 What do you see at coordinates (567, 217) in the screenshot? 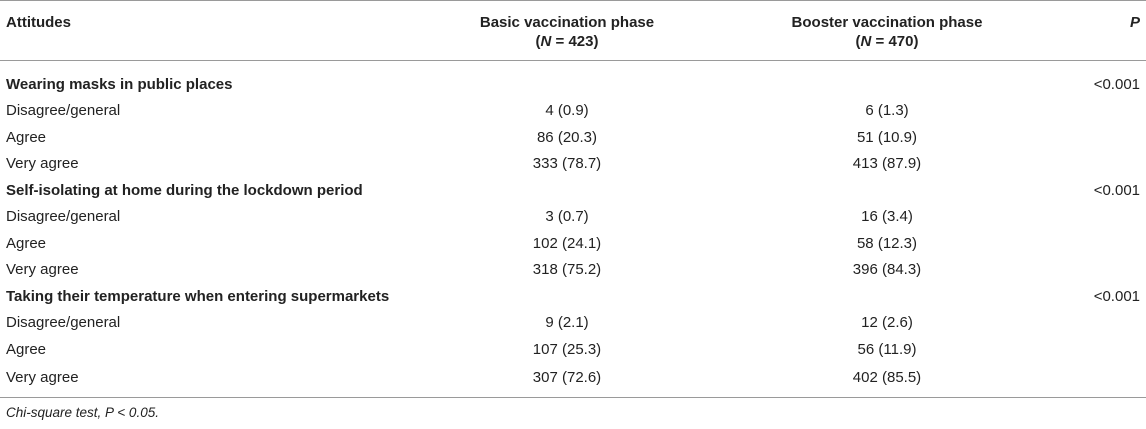
I see `row-basic-value: 3 (0.7)` at bounding box center [567, 217].